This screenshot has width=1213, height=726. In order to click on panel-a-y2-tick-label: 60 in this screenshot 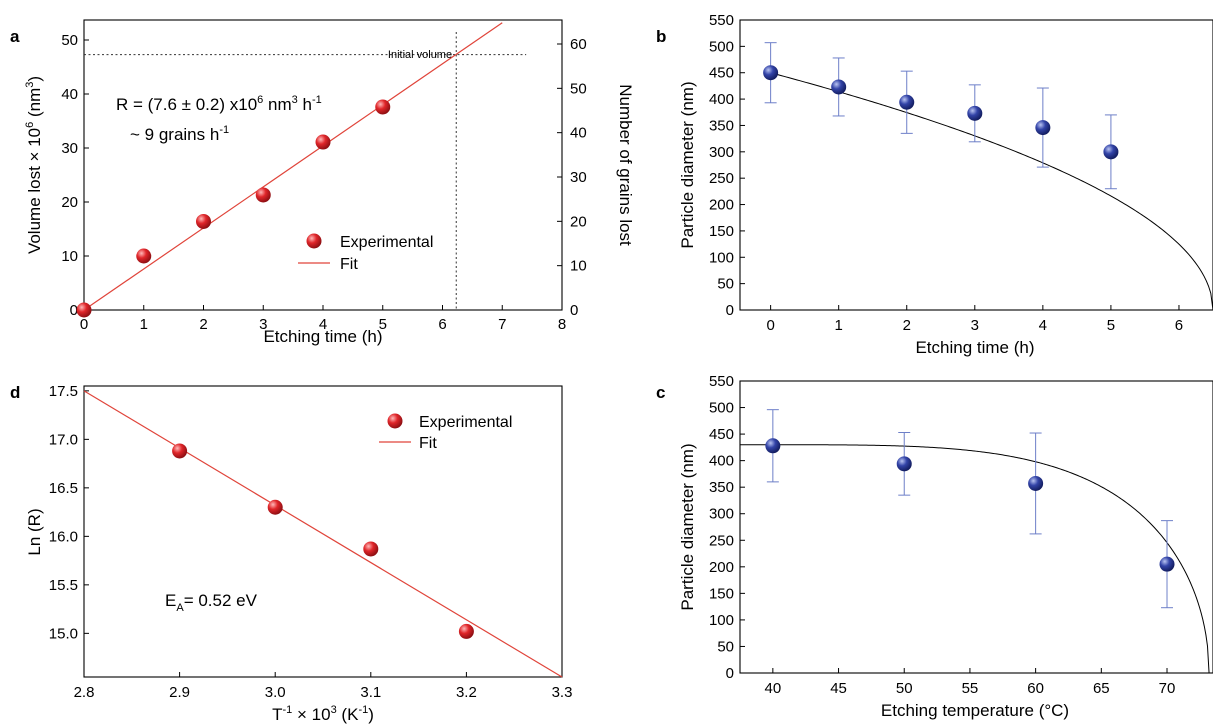, I will do `click(578, 44)`.